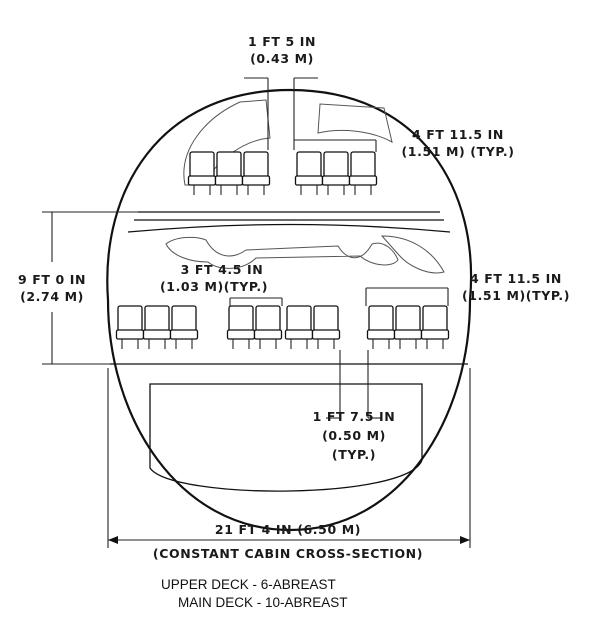  Describe the element at coordinates (282, 41) in the screenshot. I see `upper-aisle-width-label: 1 FT 5 IN` at that location.